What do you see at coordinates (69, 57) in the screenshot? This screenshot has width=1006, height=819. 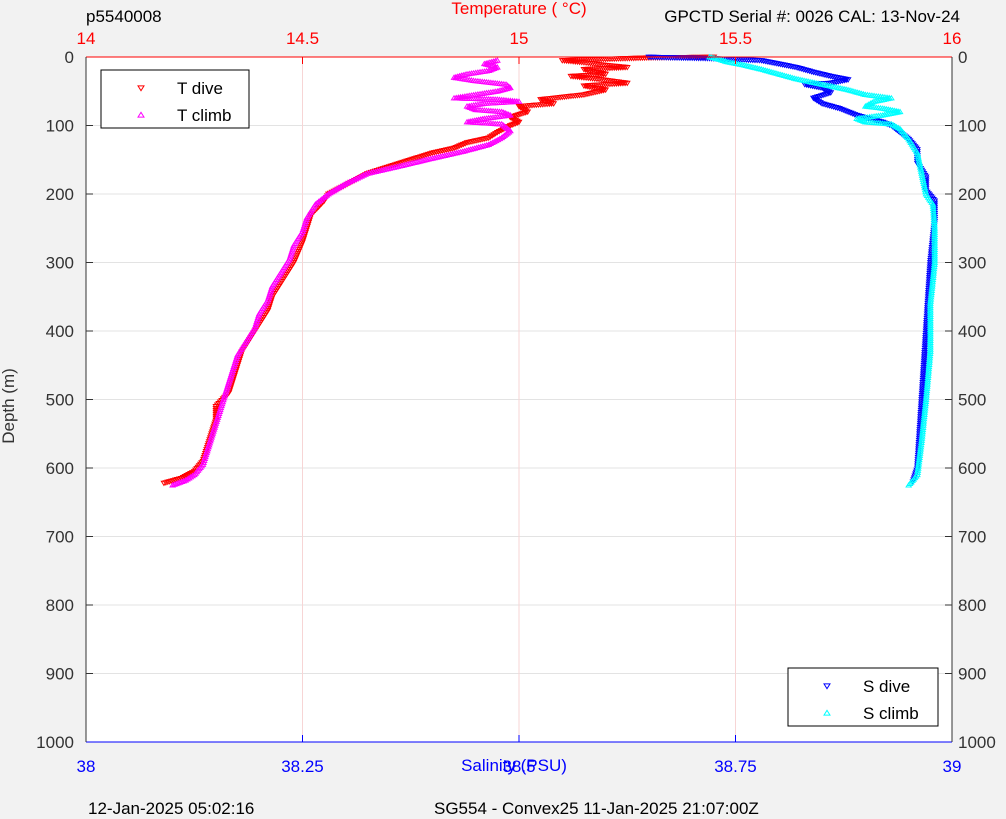 I see `y-tick-label-left: 0` at bounding box center [69, 57].